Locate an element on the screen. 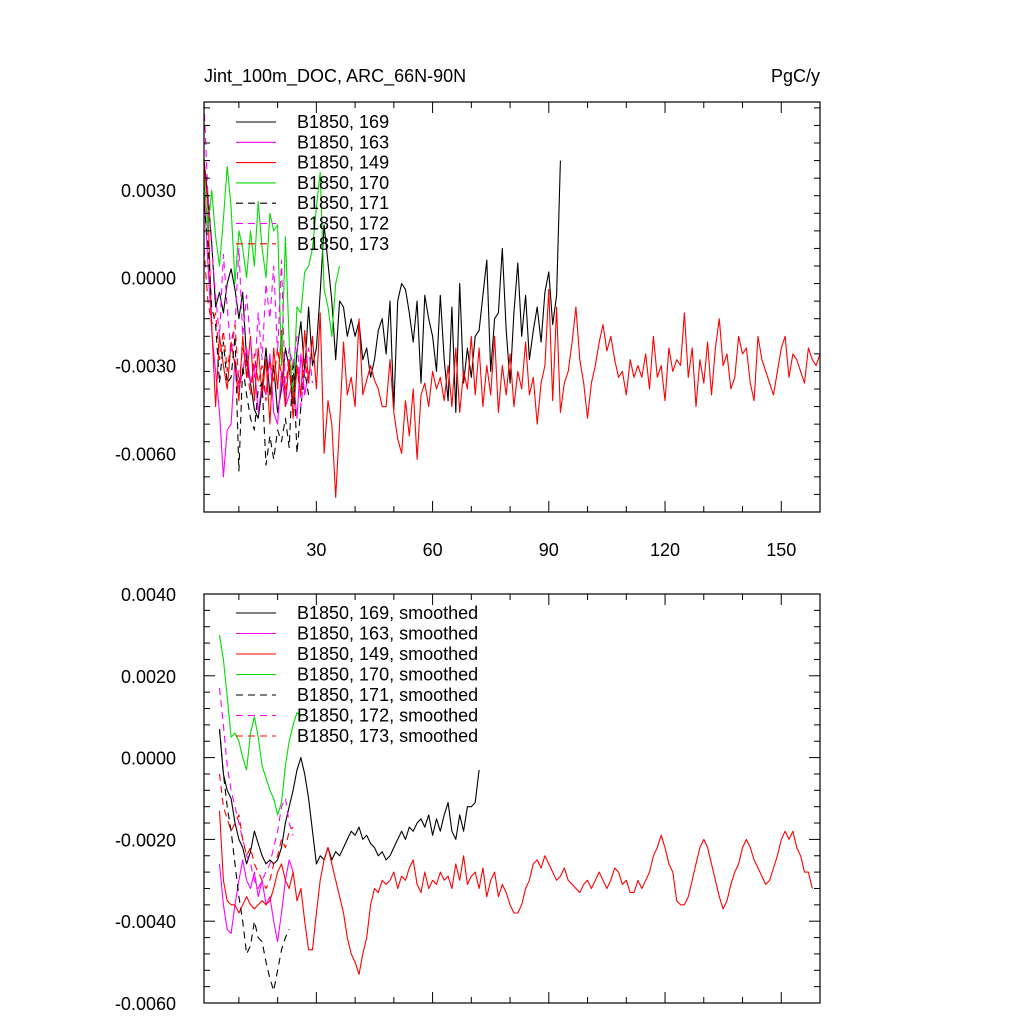  y-tick-label: -0.0020 is located at coordinates (145, 840).